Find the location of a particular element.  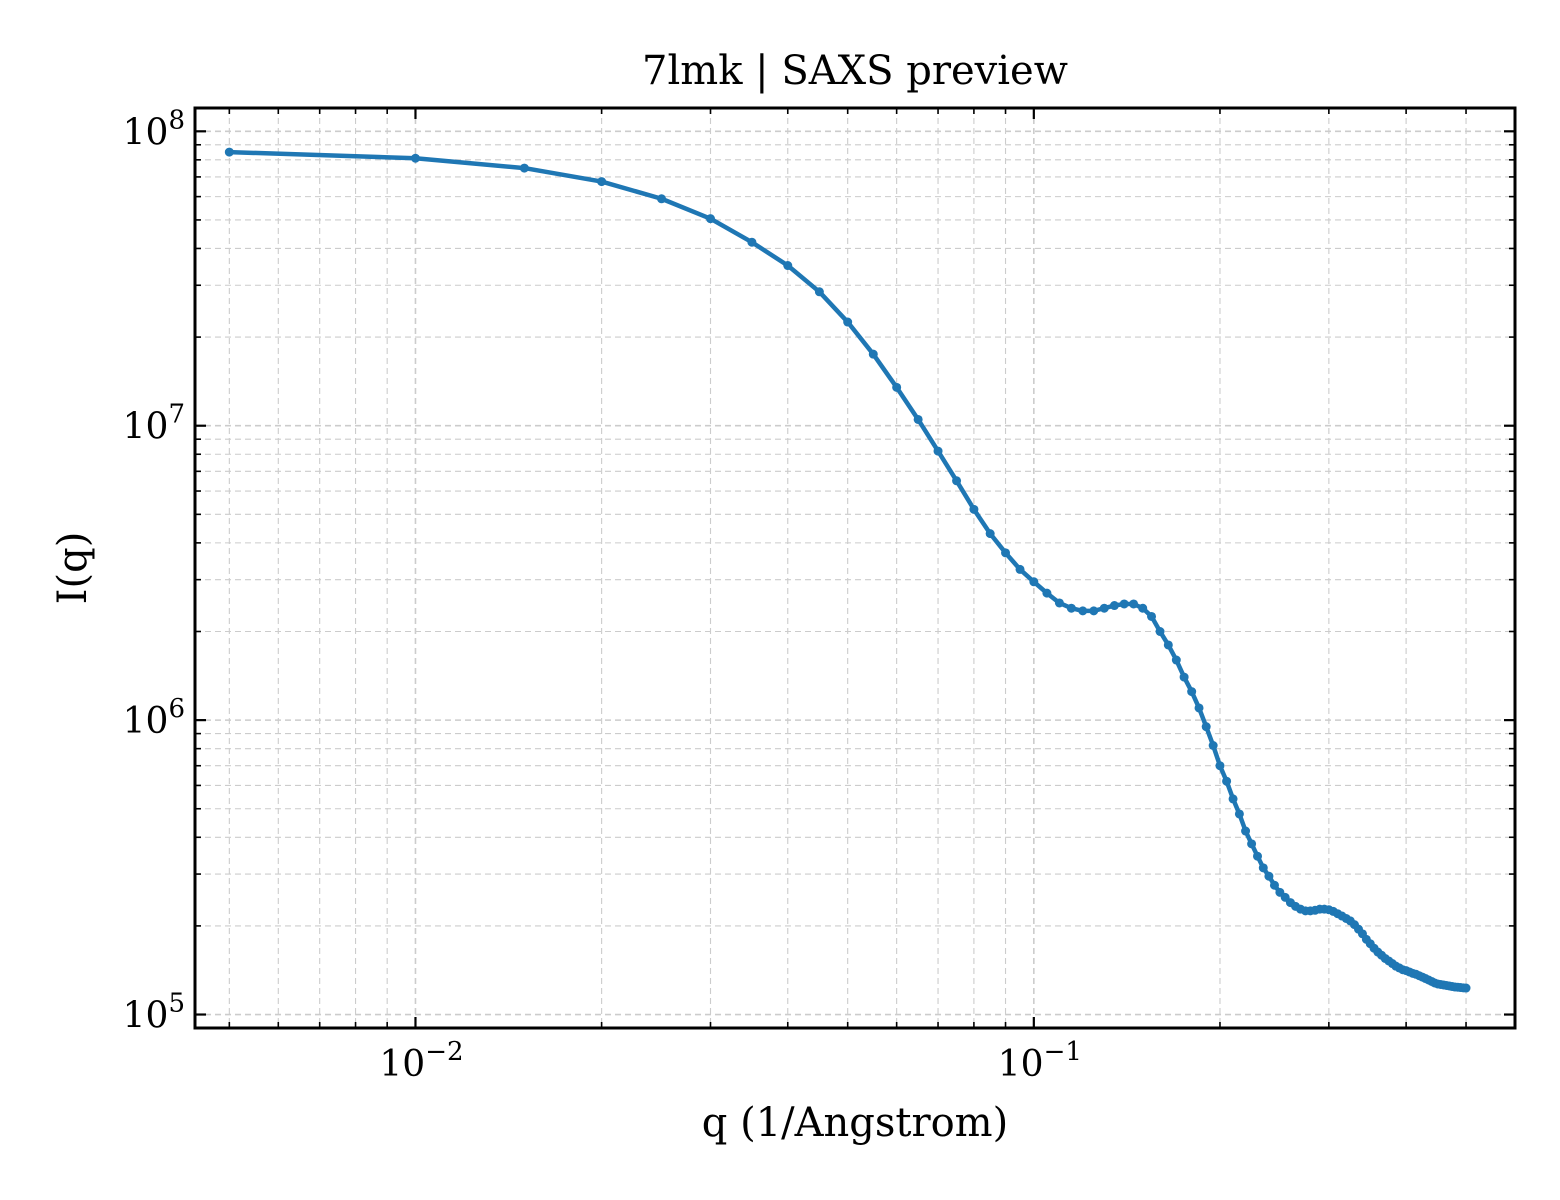

y-tick-label: 10⁸ is located at coordinates (154, 129).